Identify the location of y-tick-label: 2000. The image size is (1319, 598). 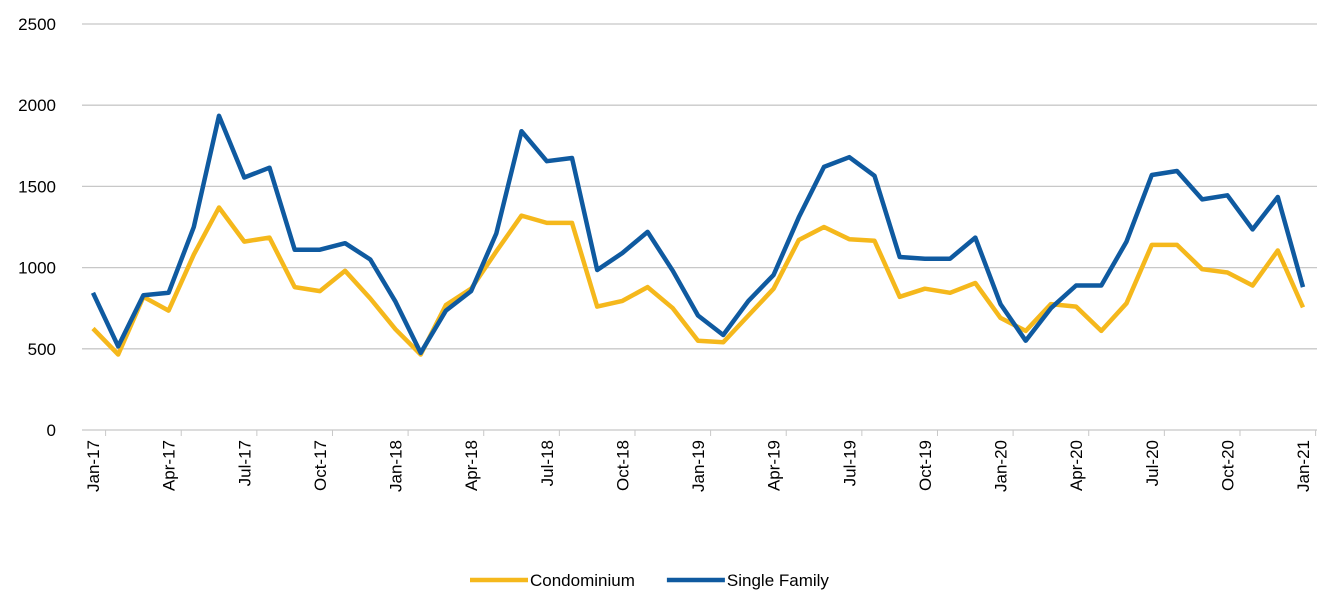
(37, 105).